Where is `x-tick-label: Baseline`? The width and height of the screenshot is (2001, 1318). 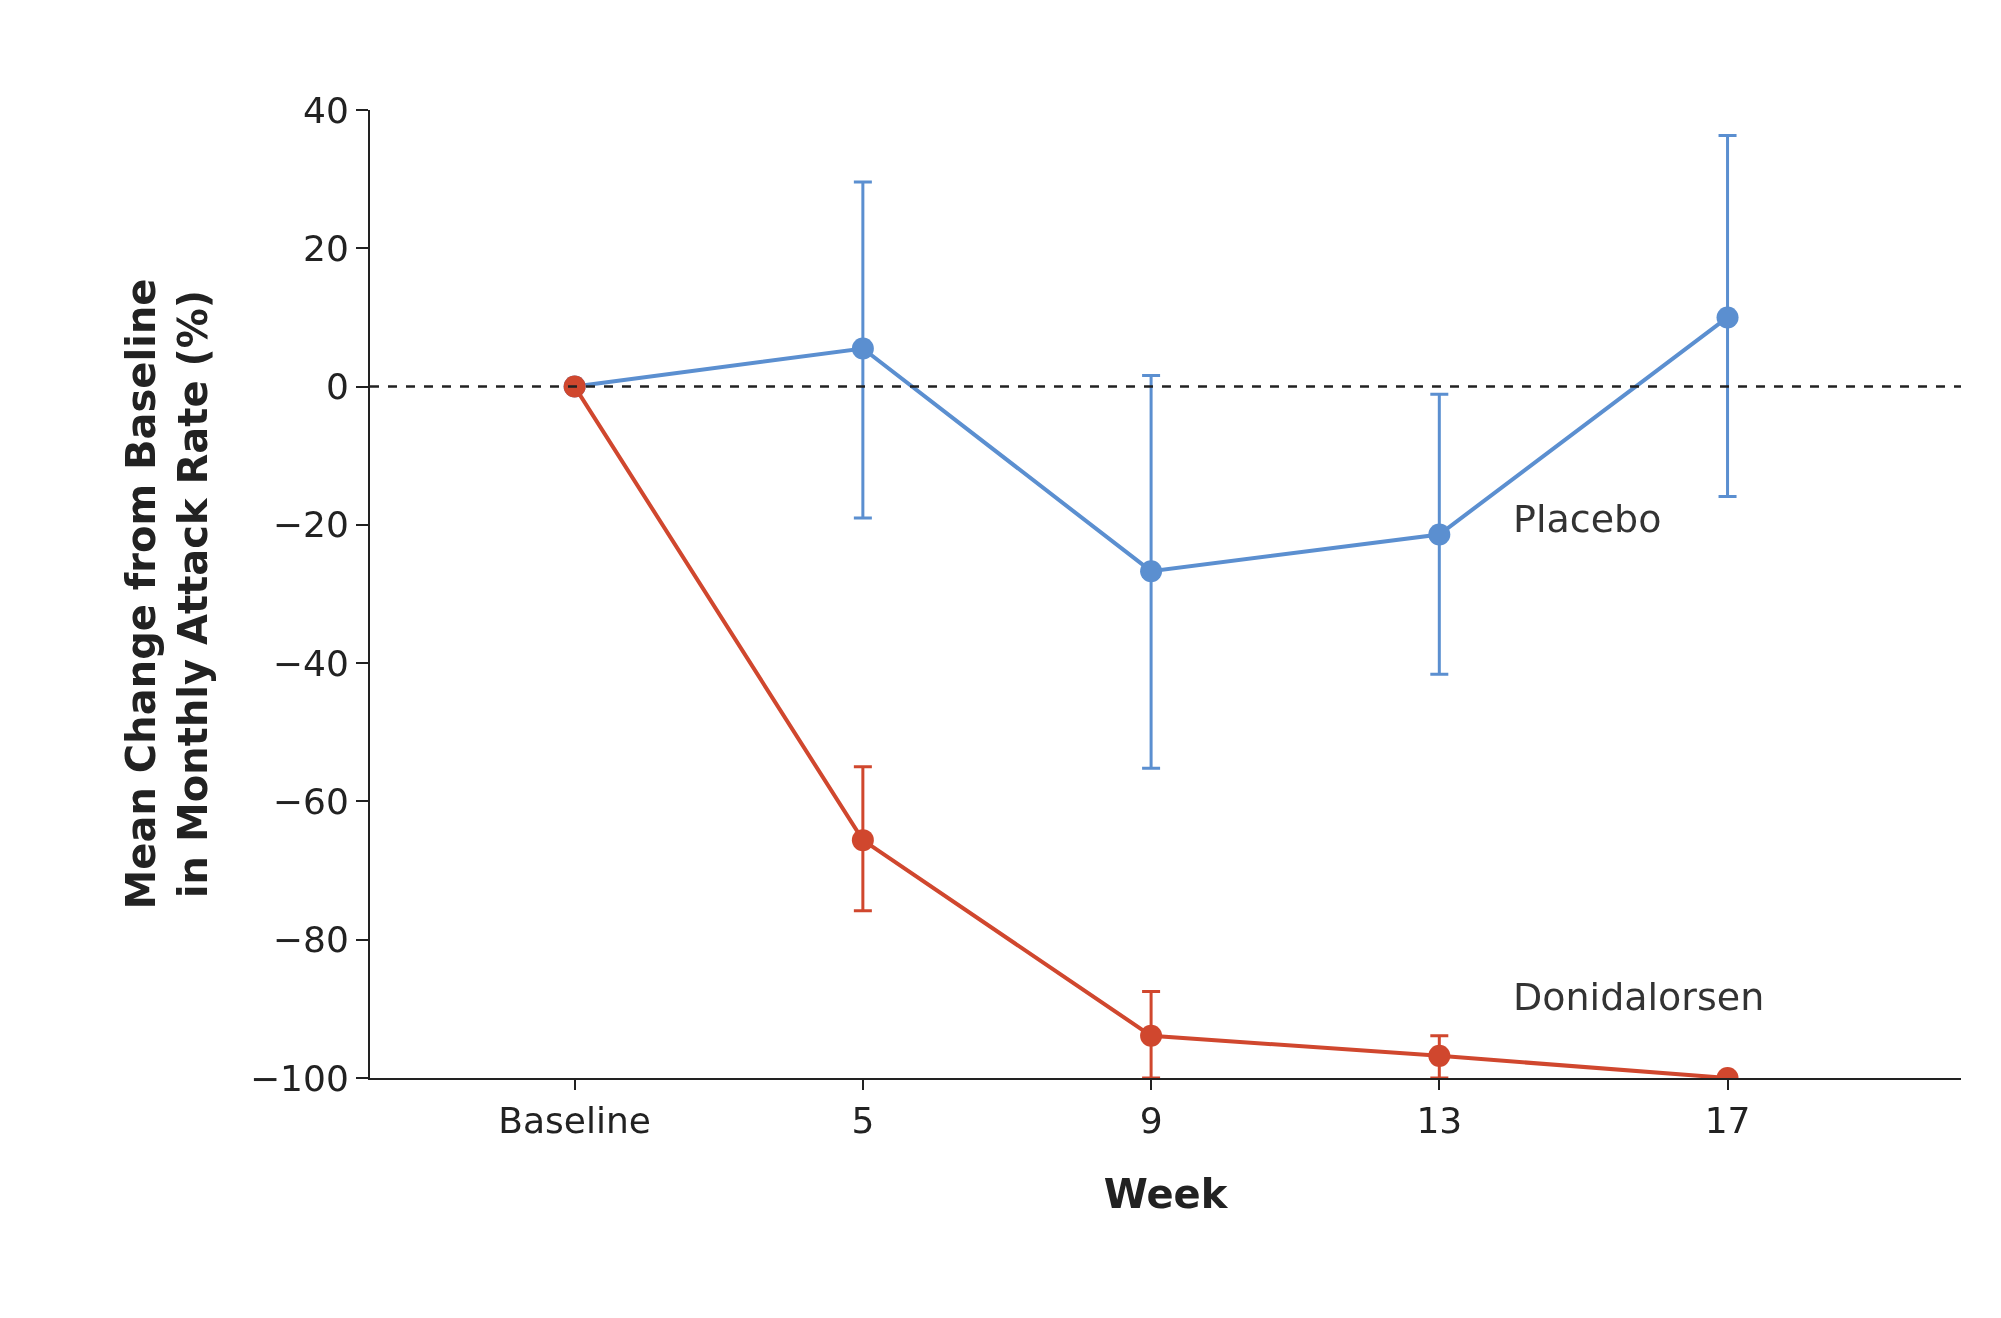 x-tick-label: Baseline is located at coordinates (574, 1121).